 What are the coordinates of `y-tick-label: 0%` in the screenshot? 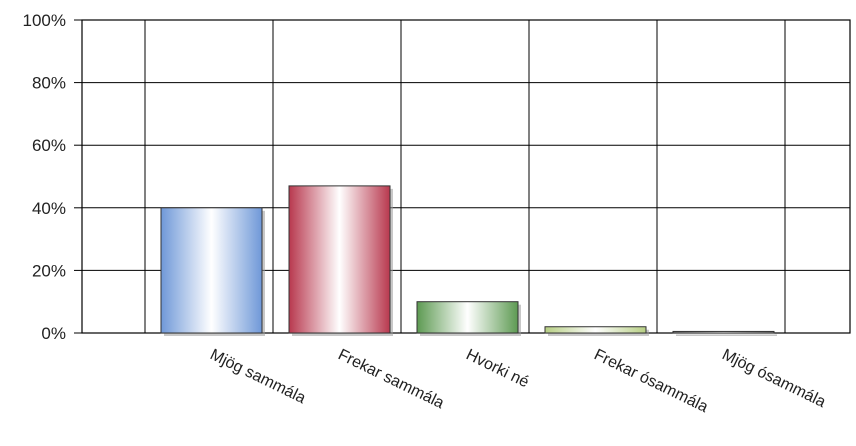 It's located at (53, 333).